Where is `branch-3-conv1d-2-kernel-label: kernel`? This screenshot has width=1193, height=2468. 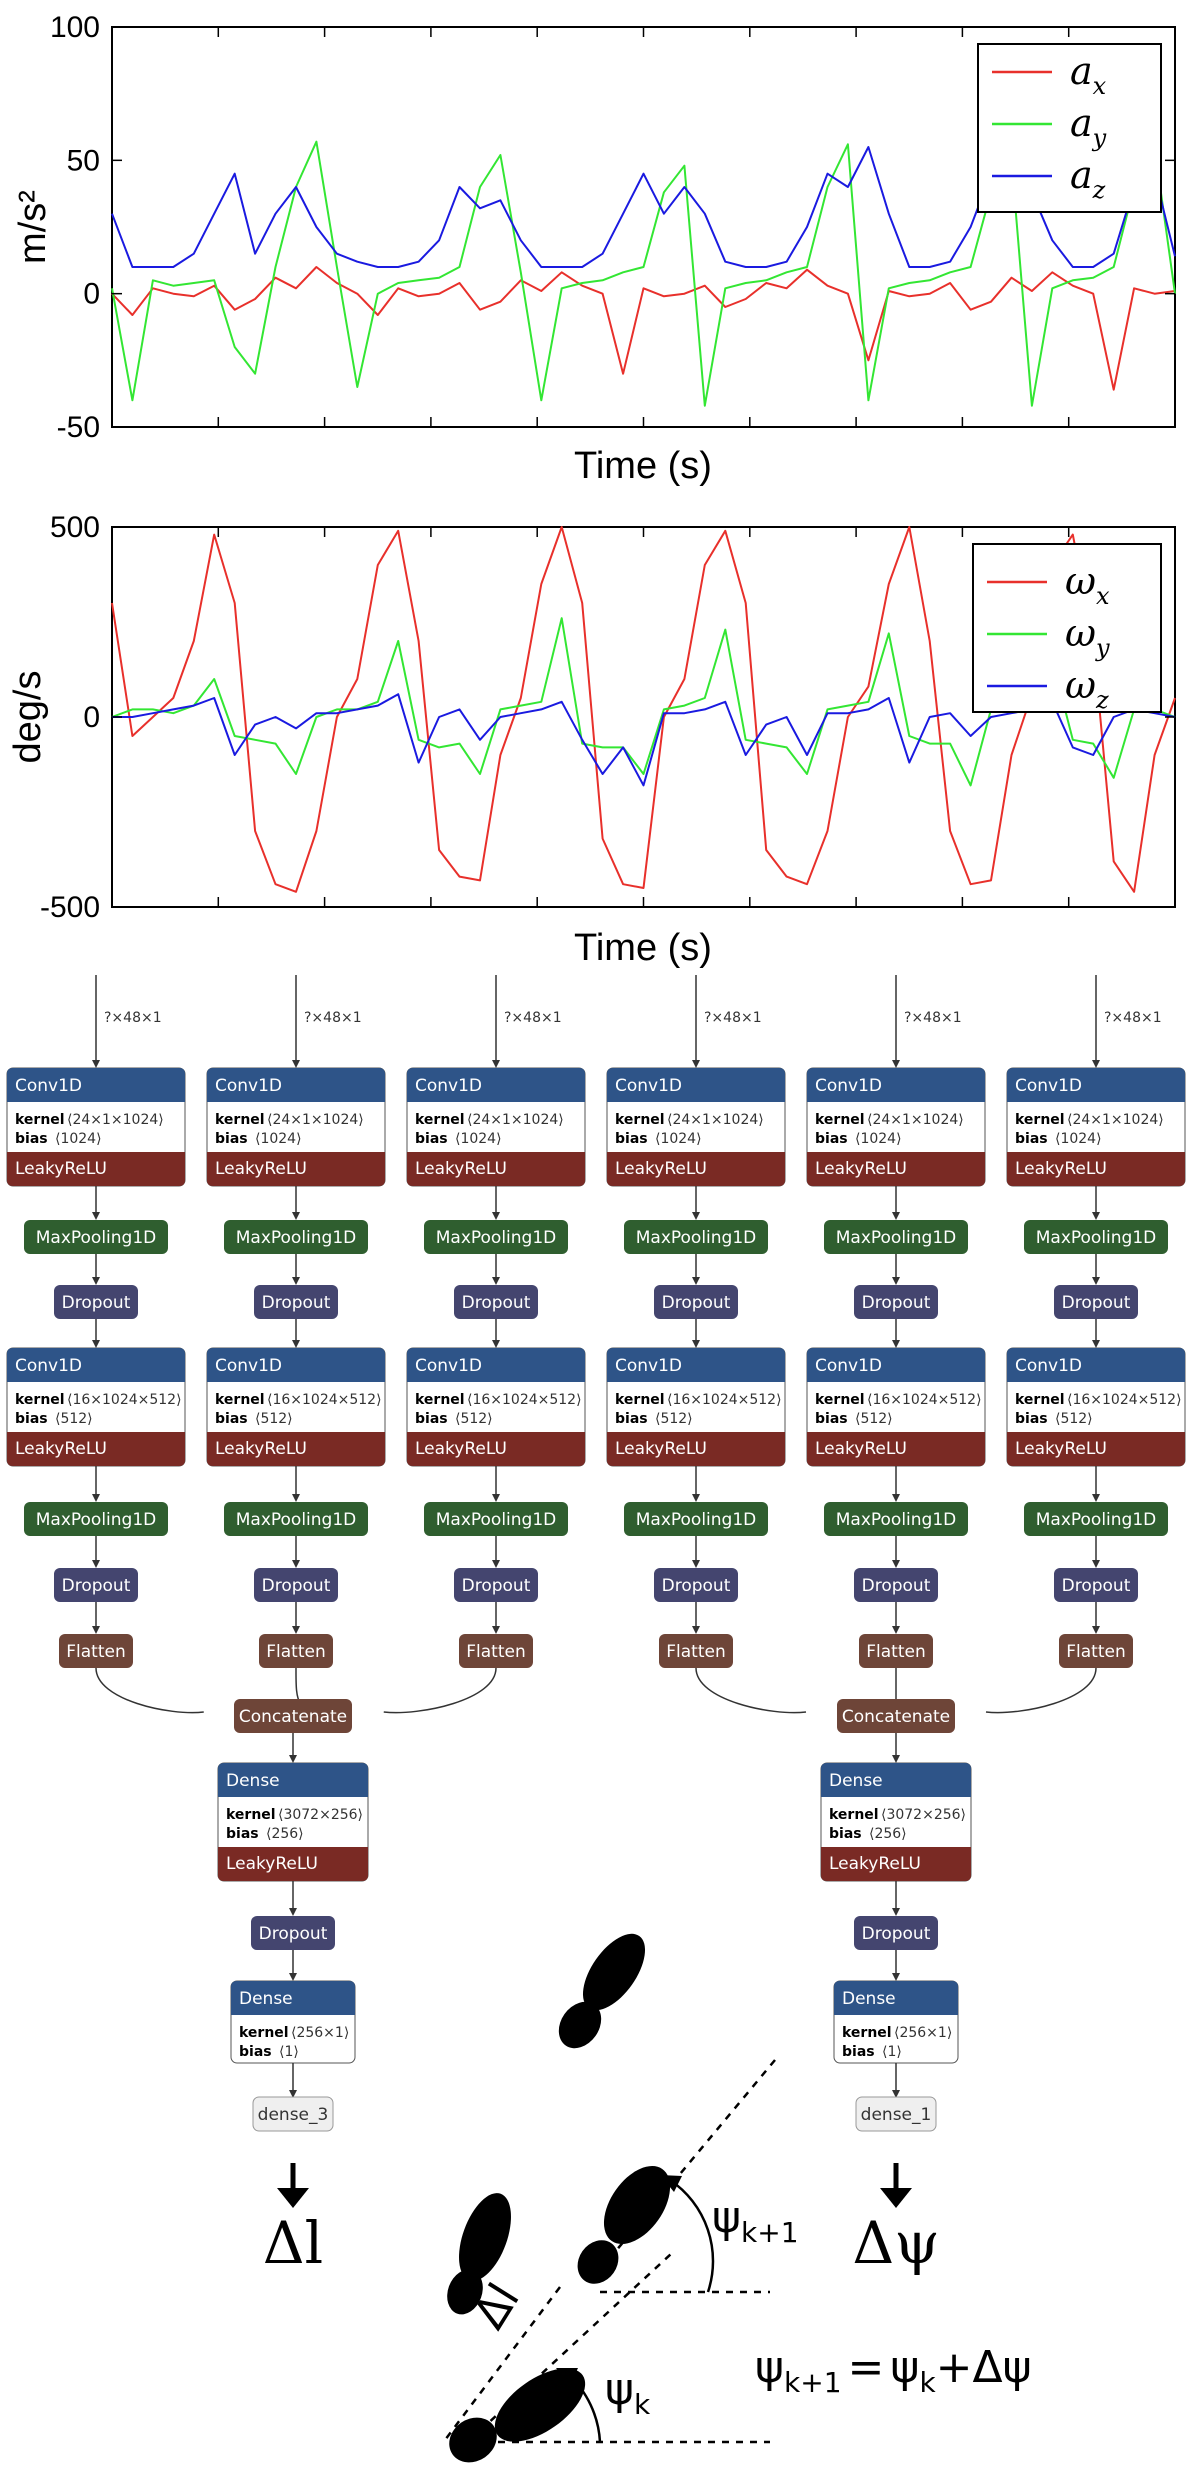 branch-3-conv1d-2-kernel-label: kernel is located at coordinates (440, 1400).